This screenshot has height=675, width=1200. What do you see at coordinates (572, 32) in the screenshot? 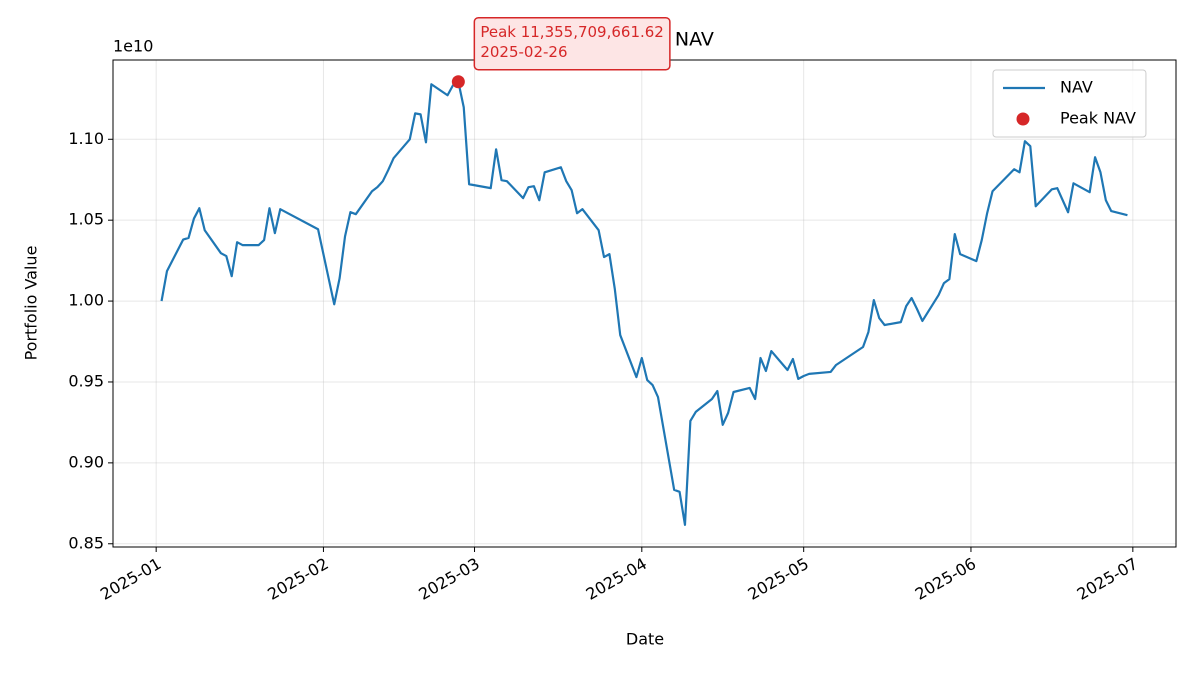
I see `annotation-text: Peak 11,355,709,661.62` at bounding box center [572, 32].